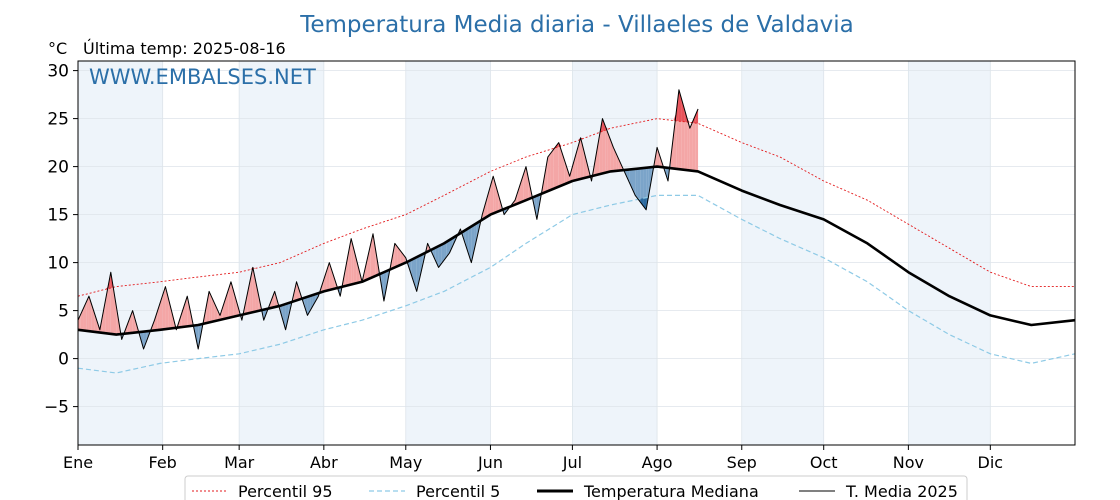 Image resolution: width=1120 pixels, height=500 pixels. Describe the element at coordinates (824, 462) in the screenshot. I see `x-tick-label: Oct` at that location.